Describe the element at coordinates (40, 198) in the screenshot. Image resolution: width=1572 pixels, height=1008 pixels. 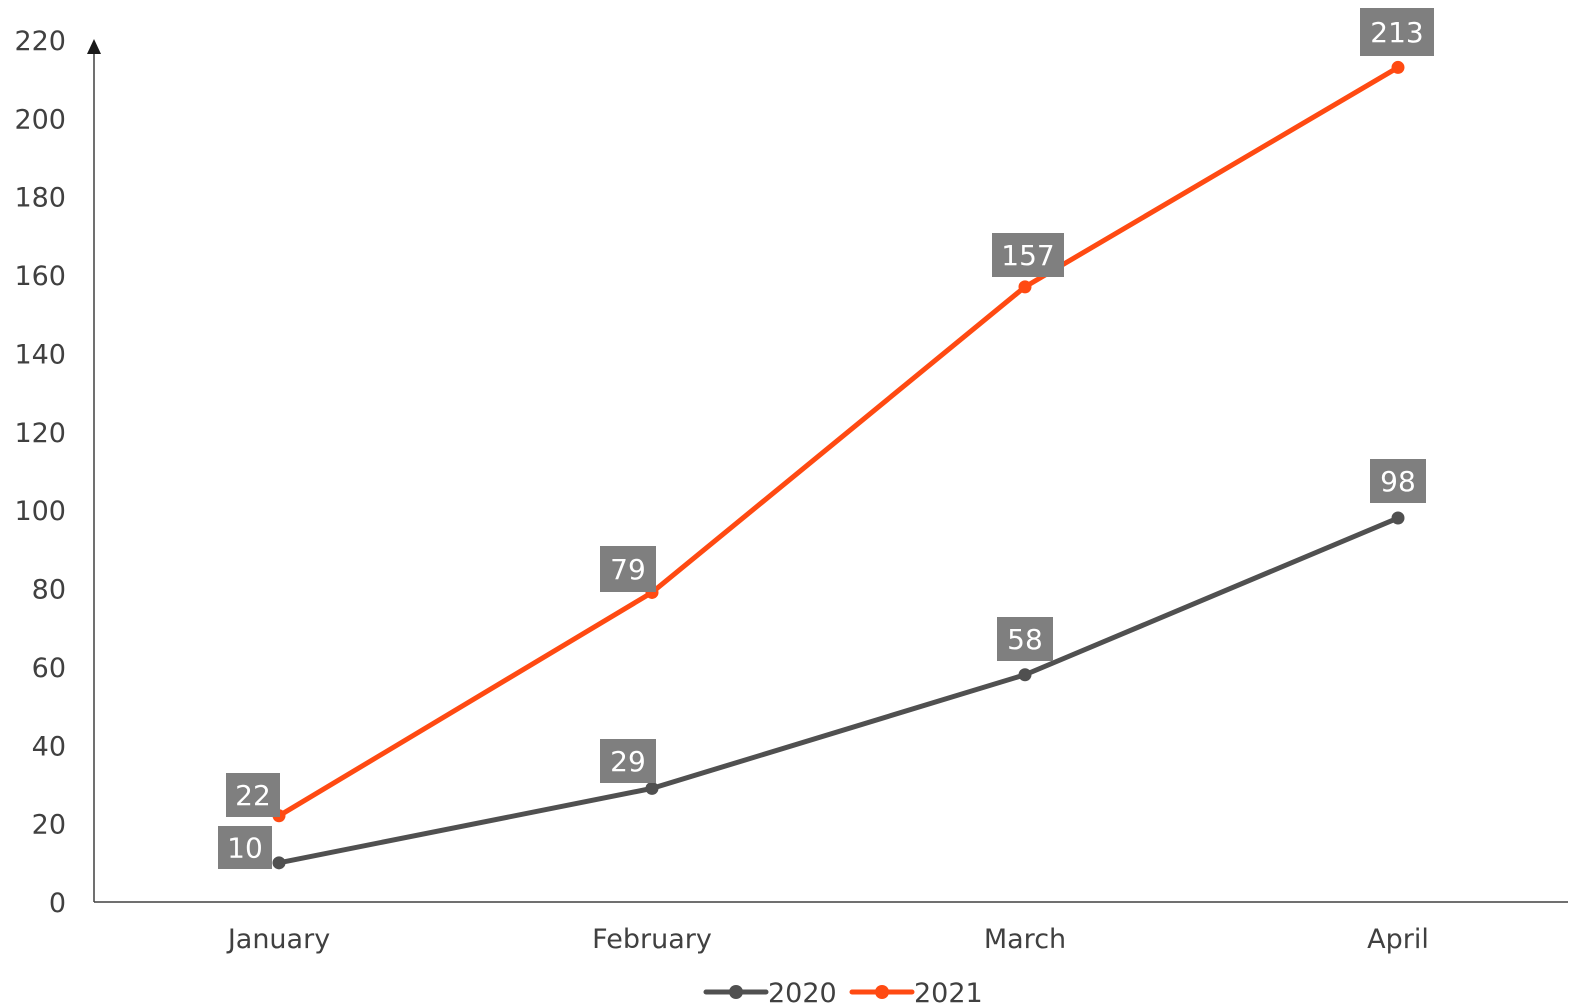
I see `y-tick-label: 180` at that location.